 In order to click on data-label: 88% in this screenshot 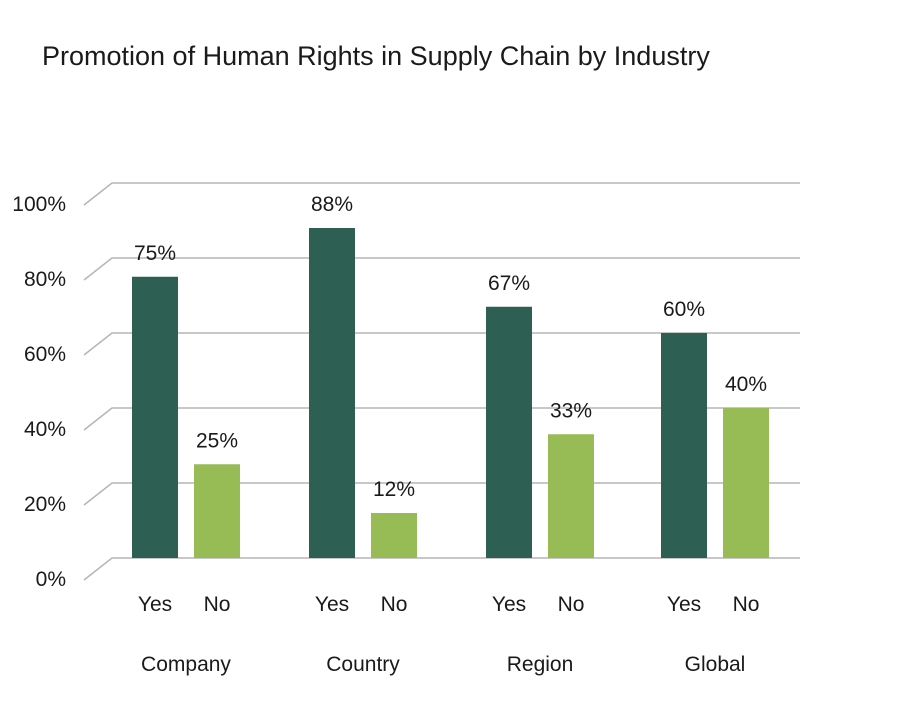, I will do `click(332, 204)`.